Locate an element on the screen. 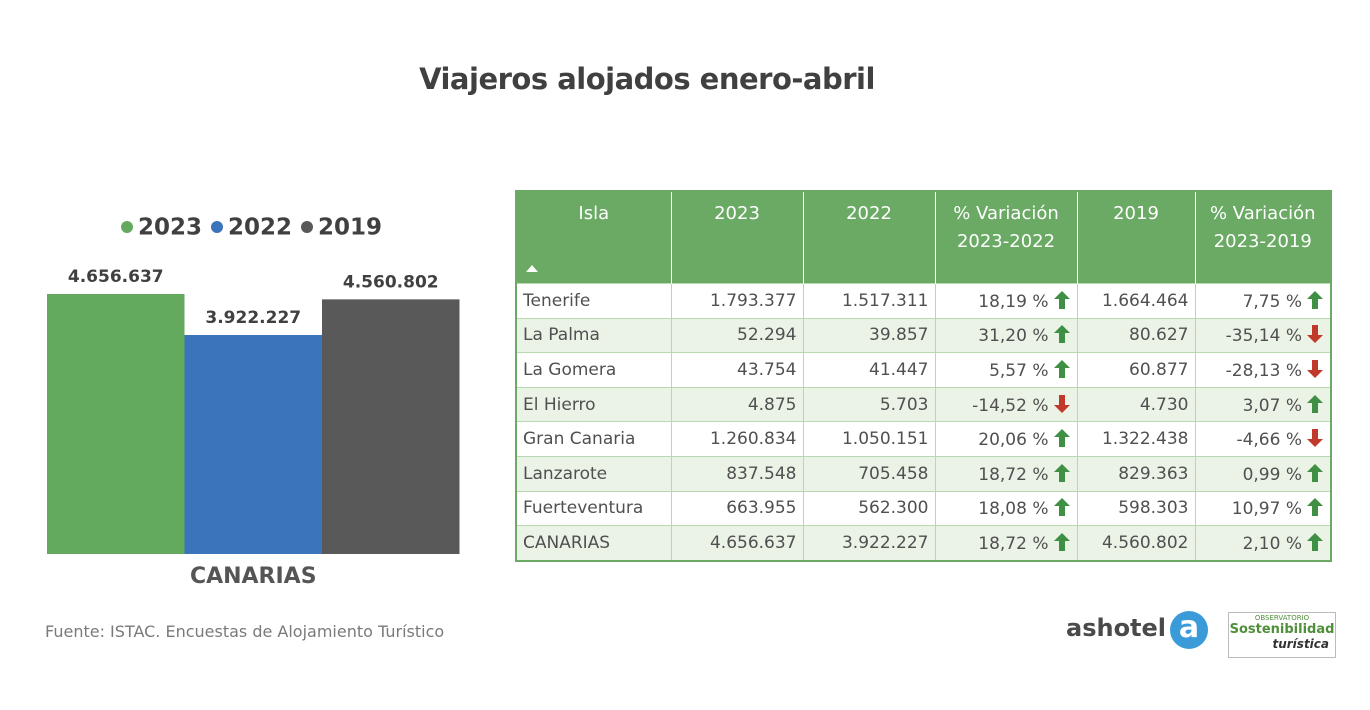 This screenshot has height=710, width=1370. cell-text: 31,20 % is located at coordinates (1013, 336).